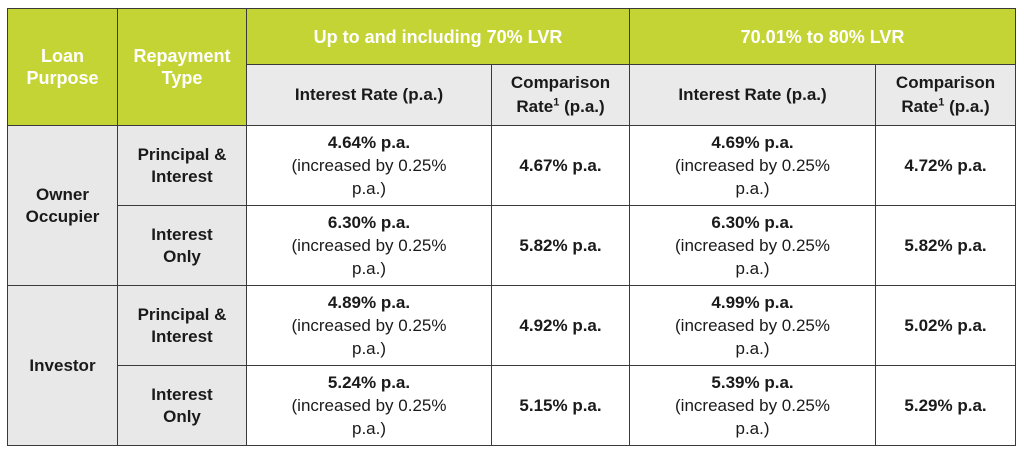 The height and width of the screenshot is (457, 1024). I want to click on loan-purpose-investor: Investor, so click(62, 365).